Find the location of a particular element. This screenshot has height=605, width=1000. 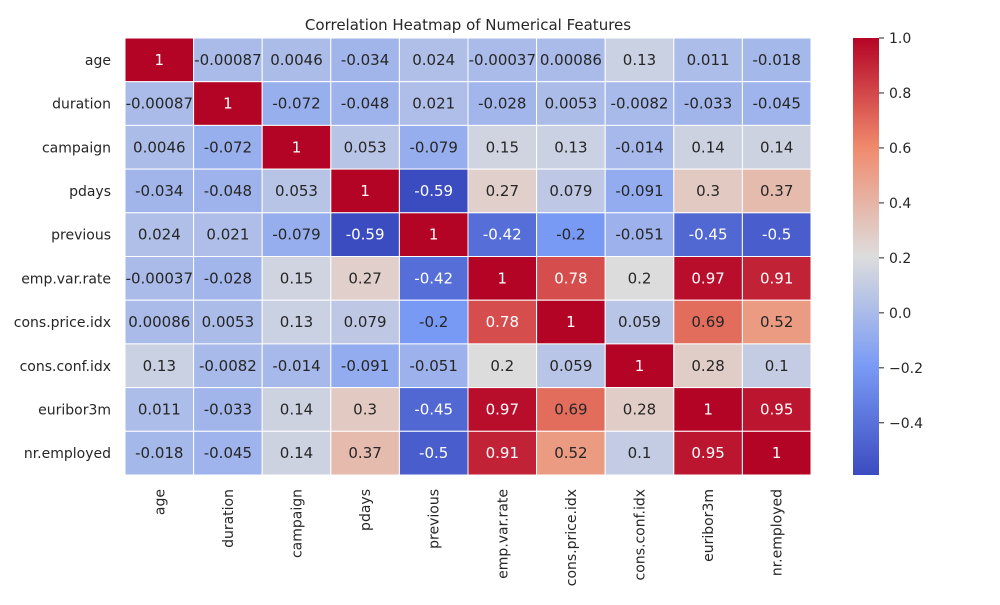

y-tick-label: pdays is located at coordinates (90, 192).